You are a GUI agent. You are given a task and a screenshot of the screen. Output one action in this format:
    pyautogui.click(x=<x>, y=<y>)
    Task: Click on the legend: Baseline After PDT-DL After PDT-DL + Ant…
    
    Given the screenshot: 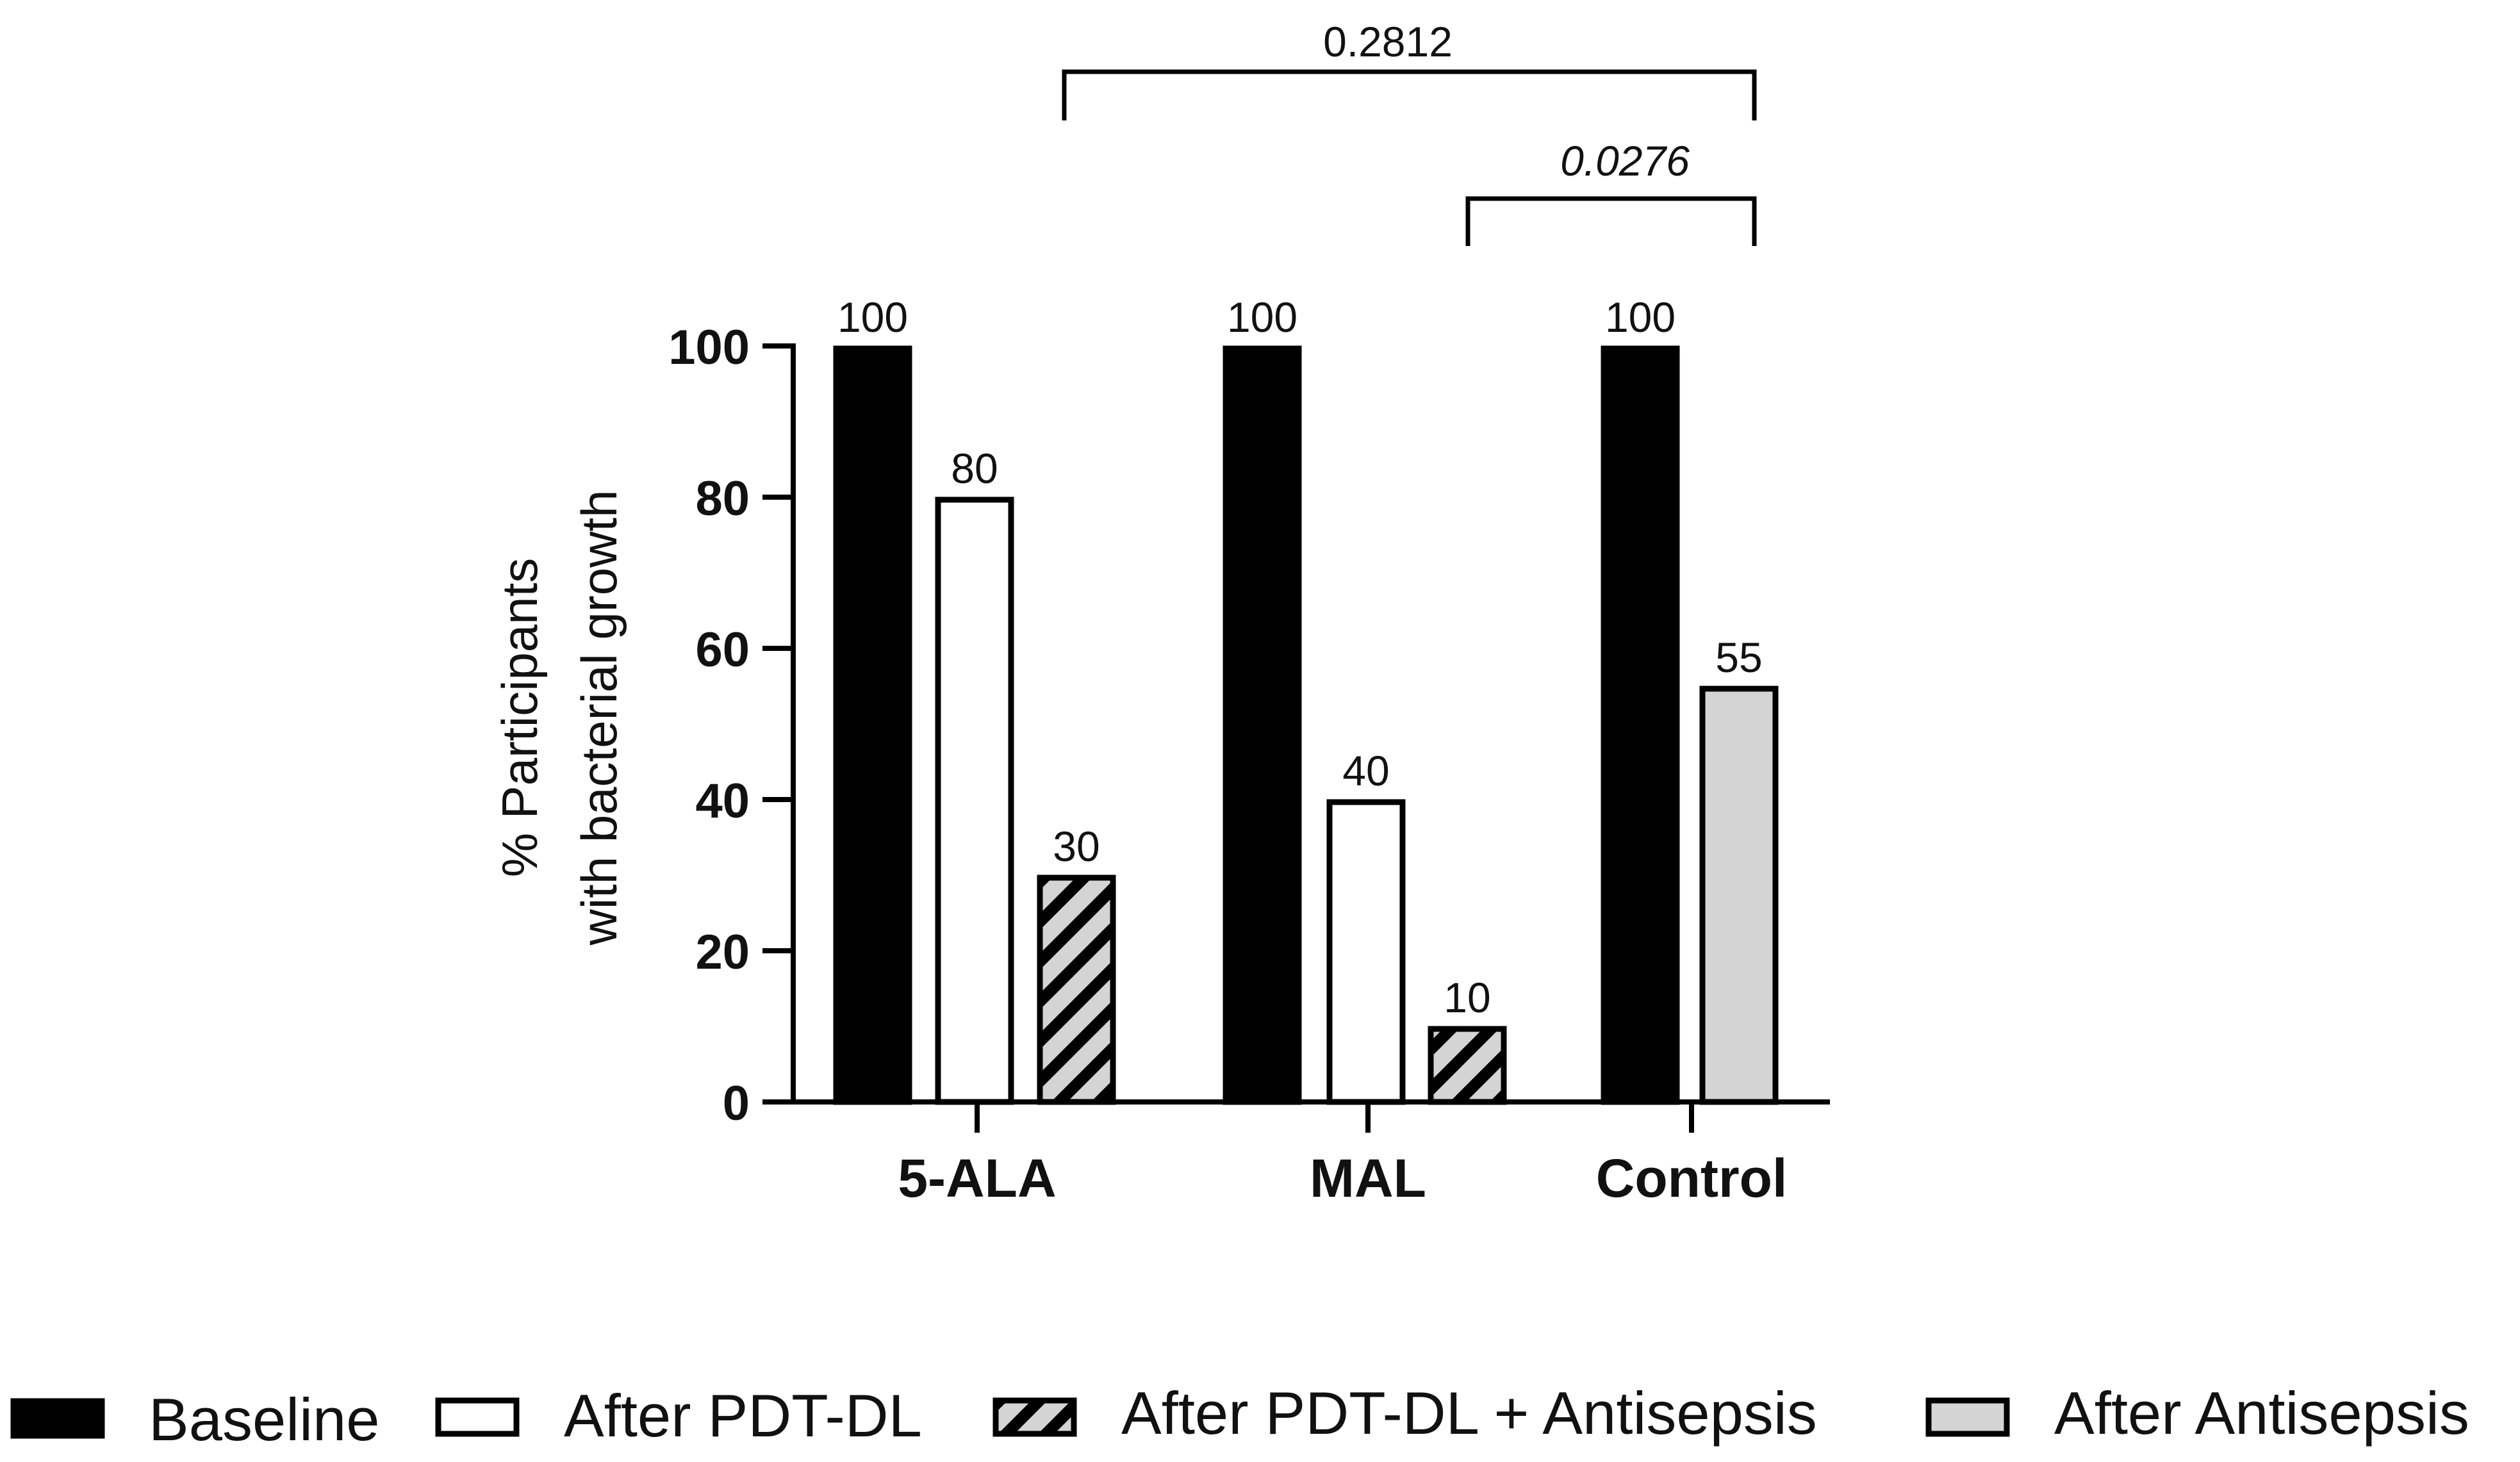 What is the action you would take?
    pyautogui.click(x=1239, y=1416)
    